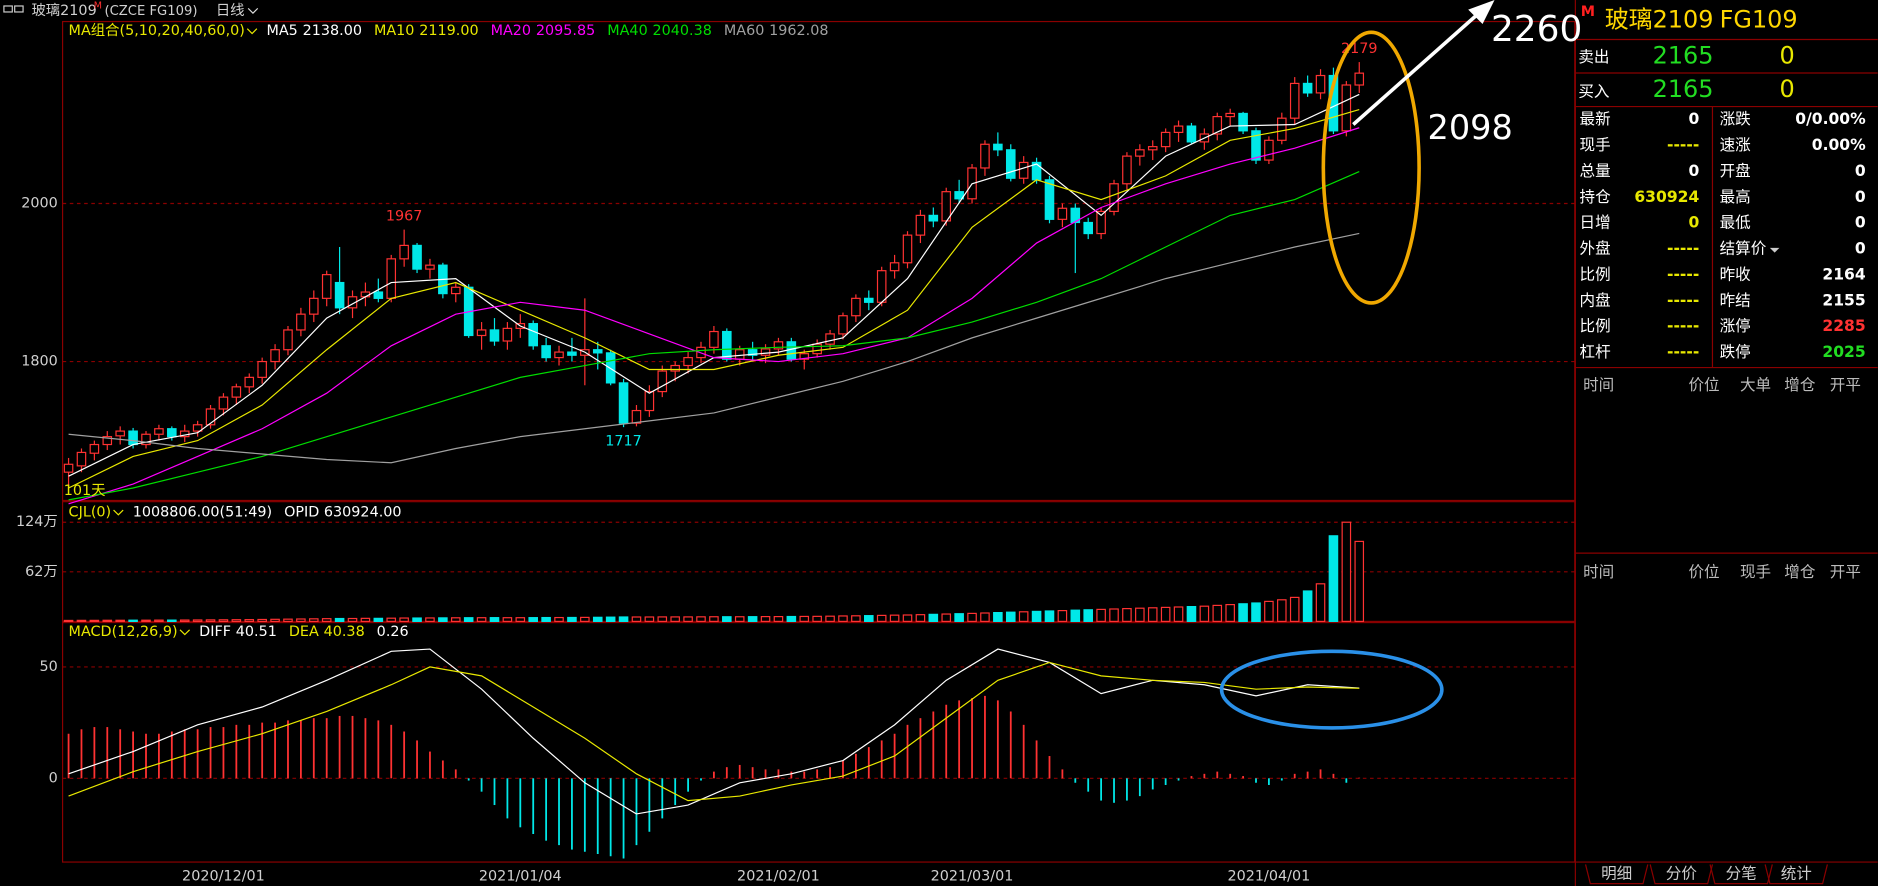 The height and width of the screenshot is (886, 1878). I want to click on quote-label: 外盘, so click(1595, 248).